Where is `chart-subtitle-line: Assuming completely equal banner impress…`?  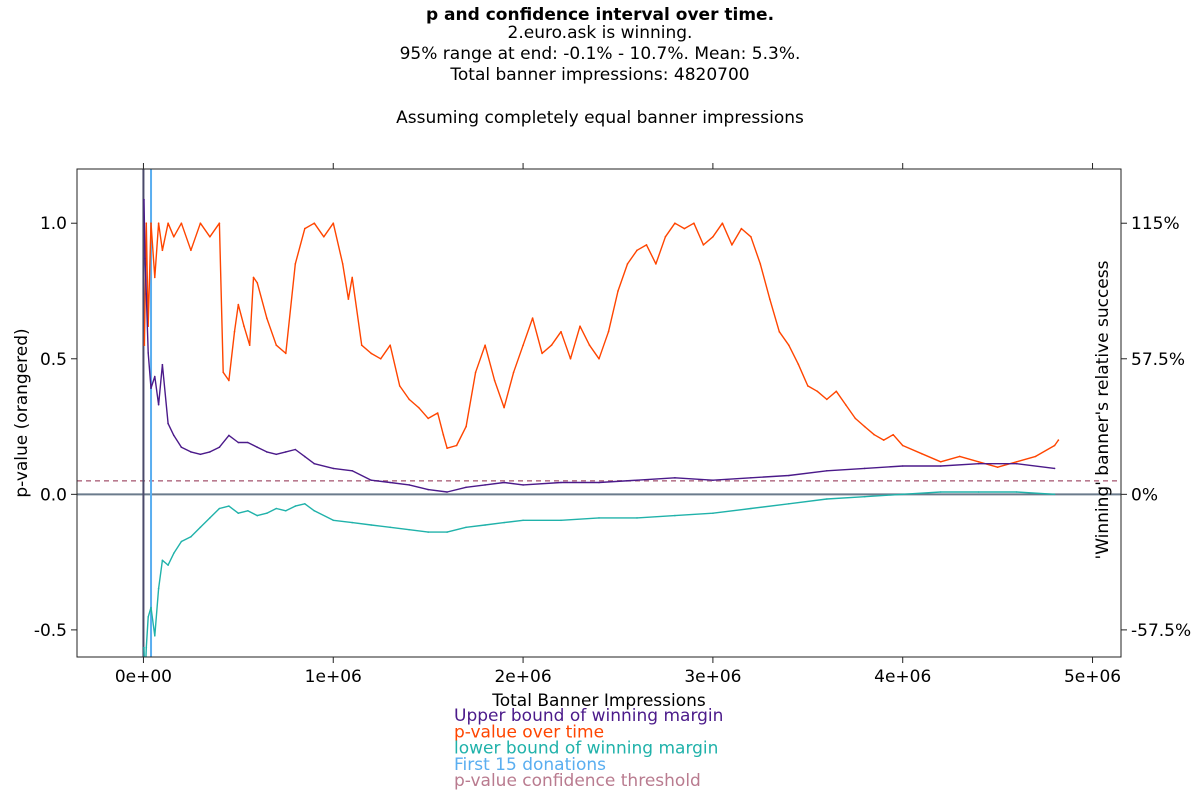 chart-subtitle-line: Assuming completely equal banner impress… is located at coordinates (600, 118).